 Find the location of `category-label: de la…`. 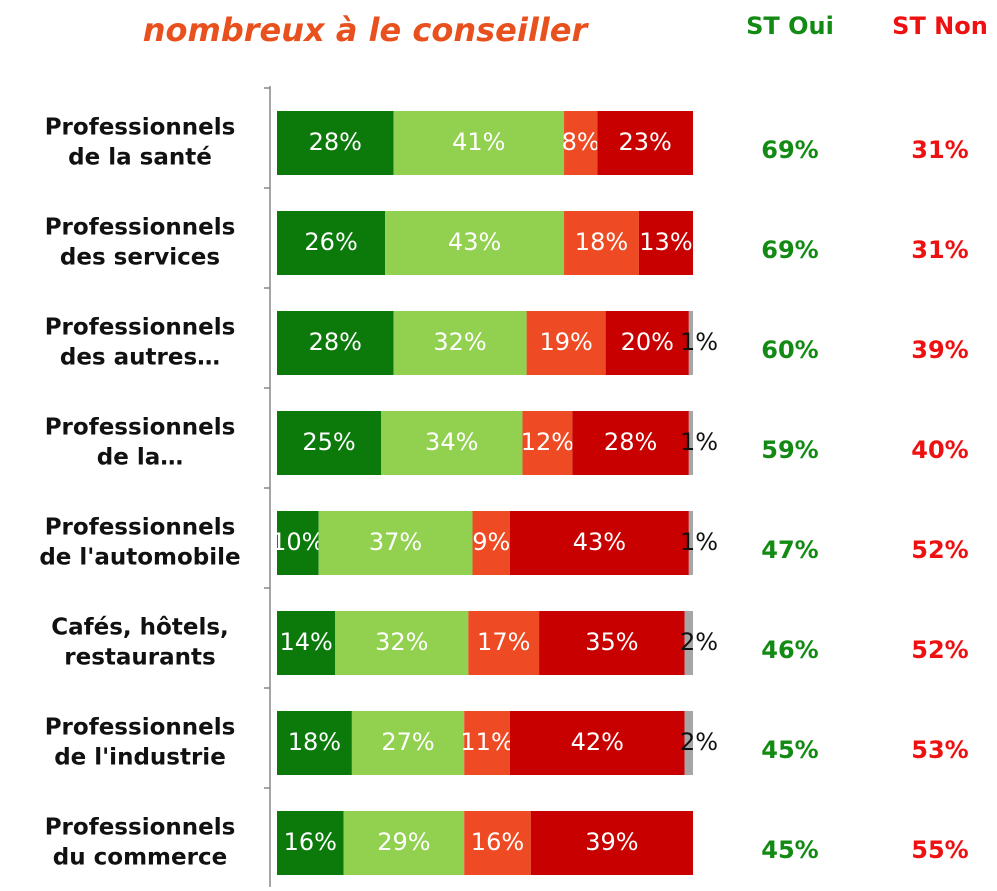

category-label: de la… is located at coordinates (140, 458).